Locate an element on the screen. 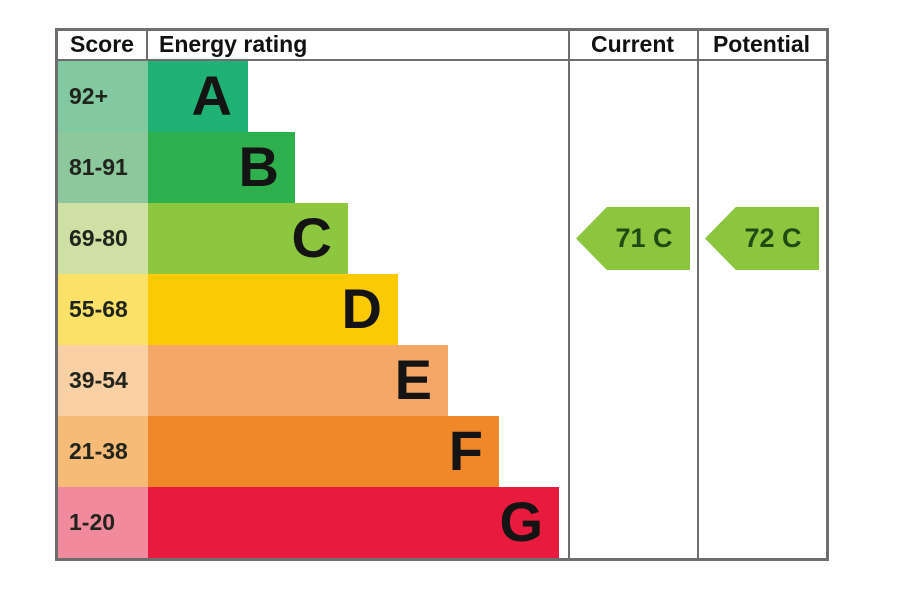 The width and height of the screenshot is (900, 600). potential-rating-arrow: 72 C is located at coordinates (762, 238).